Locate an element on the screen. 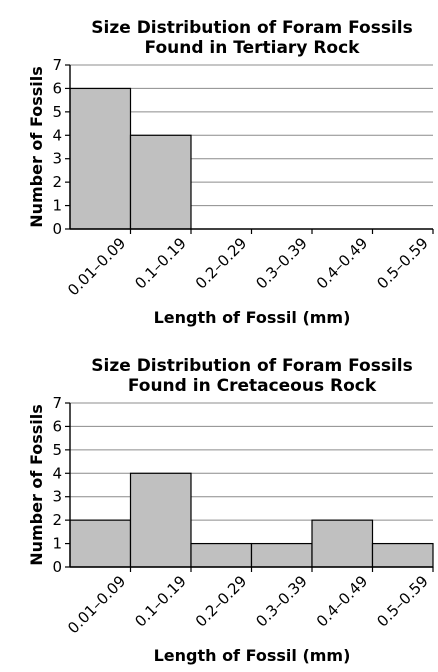 The width and height of the screenshot is (438, 672). chart-subtitle: Found in Tertiary Rock is located at coordinates (253, 48).